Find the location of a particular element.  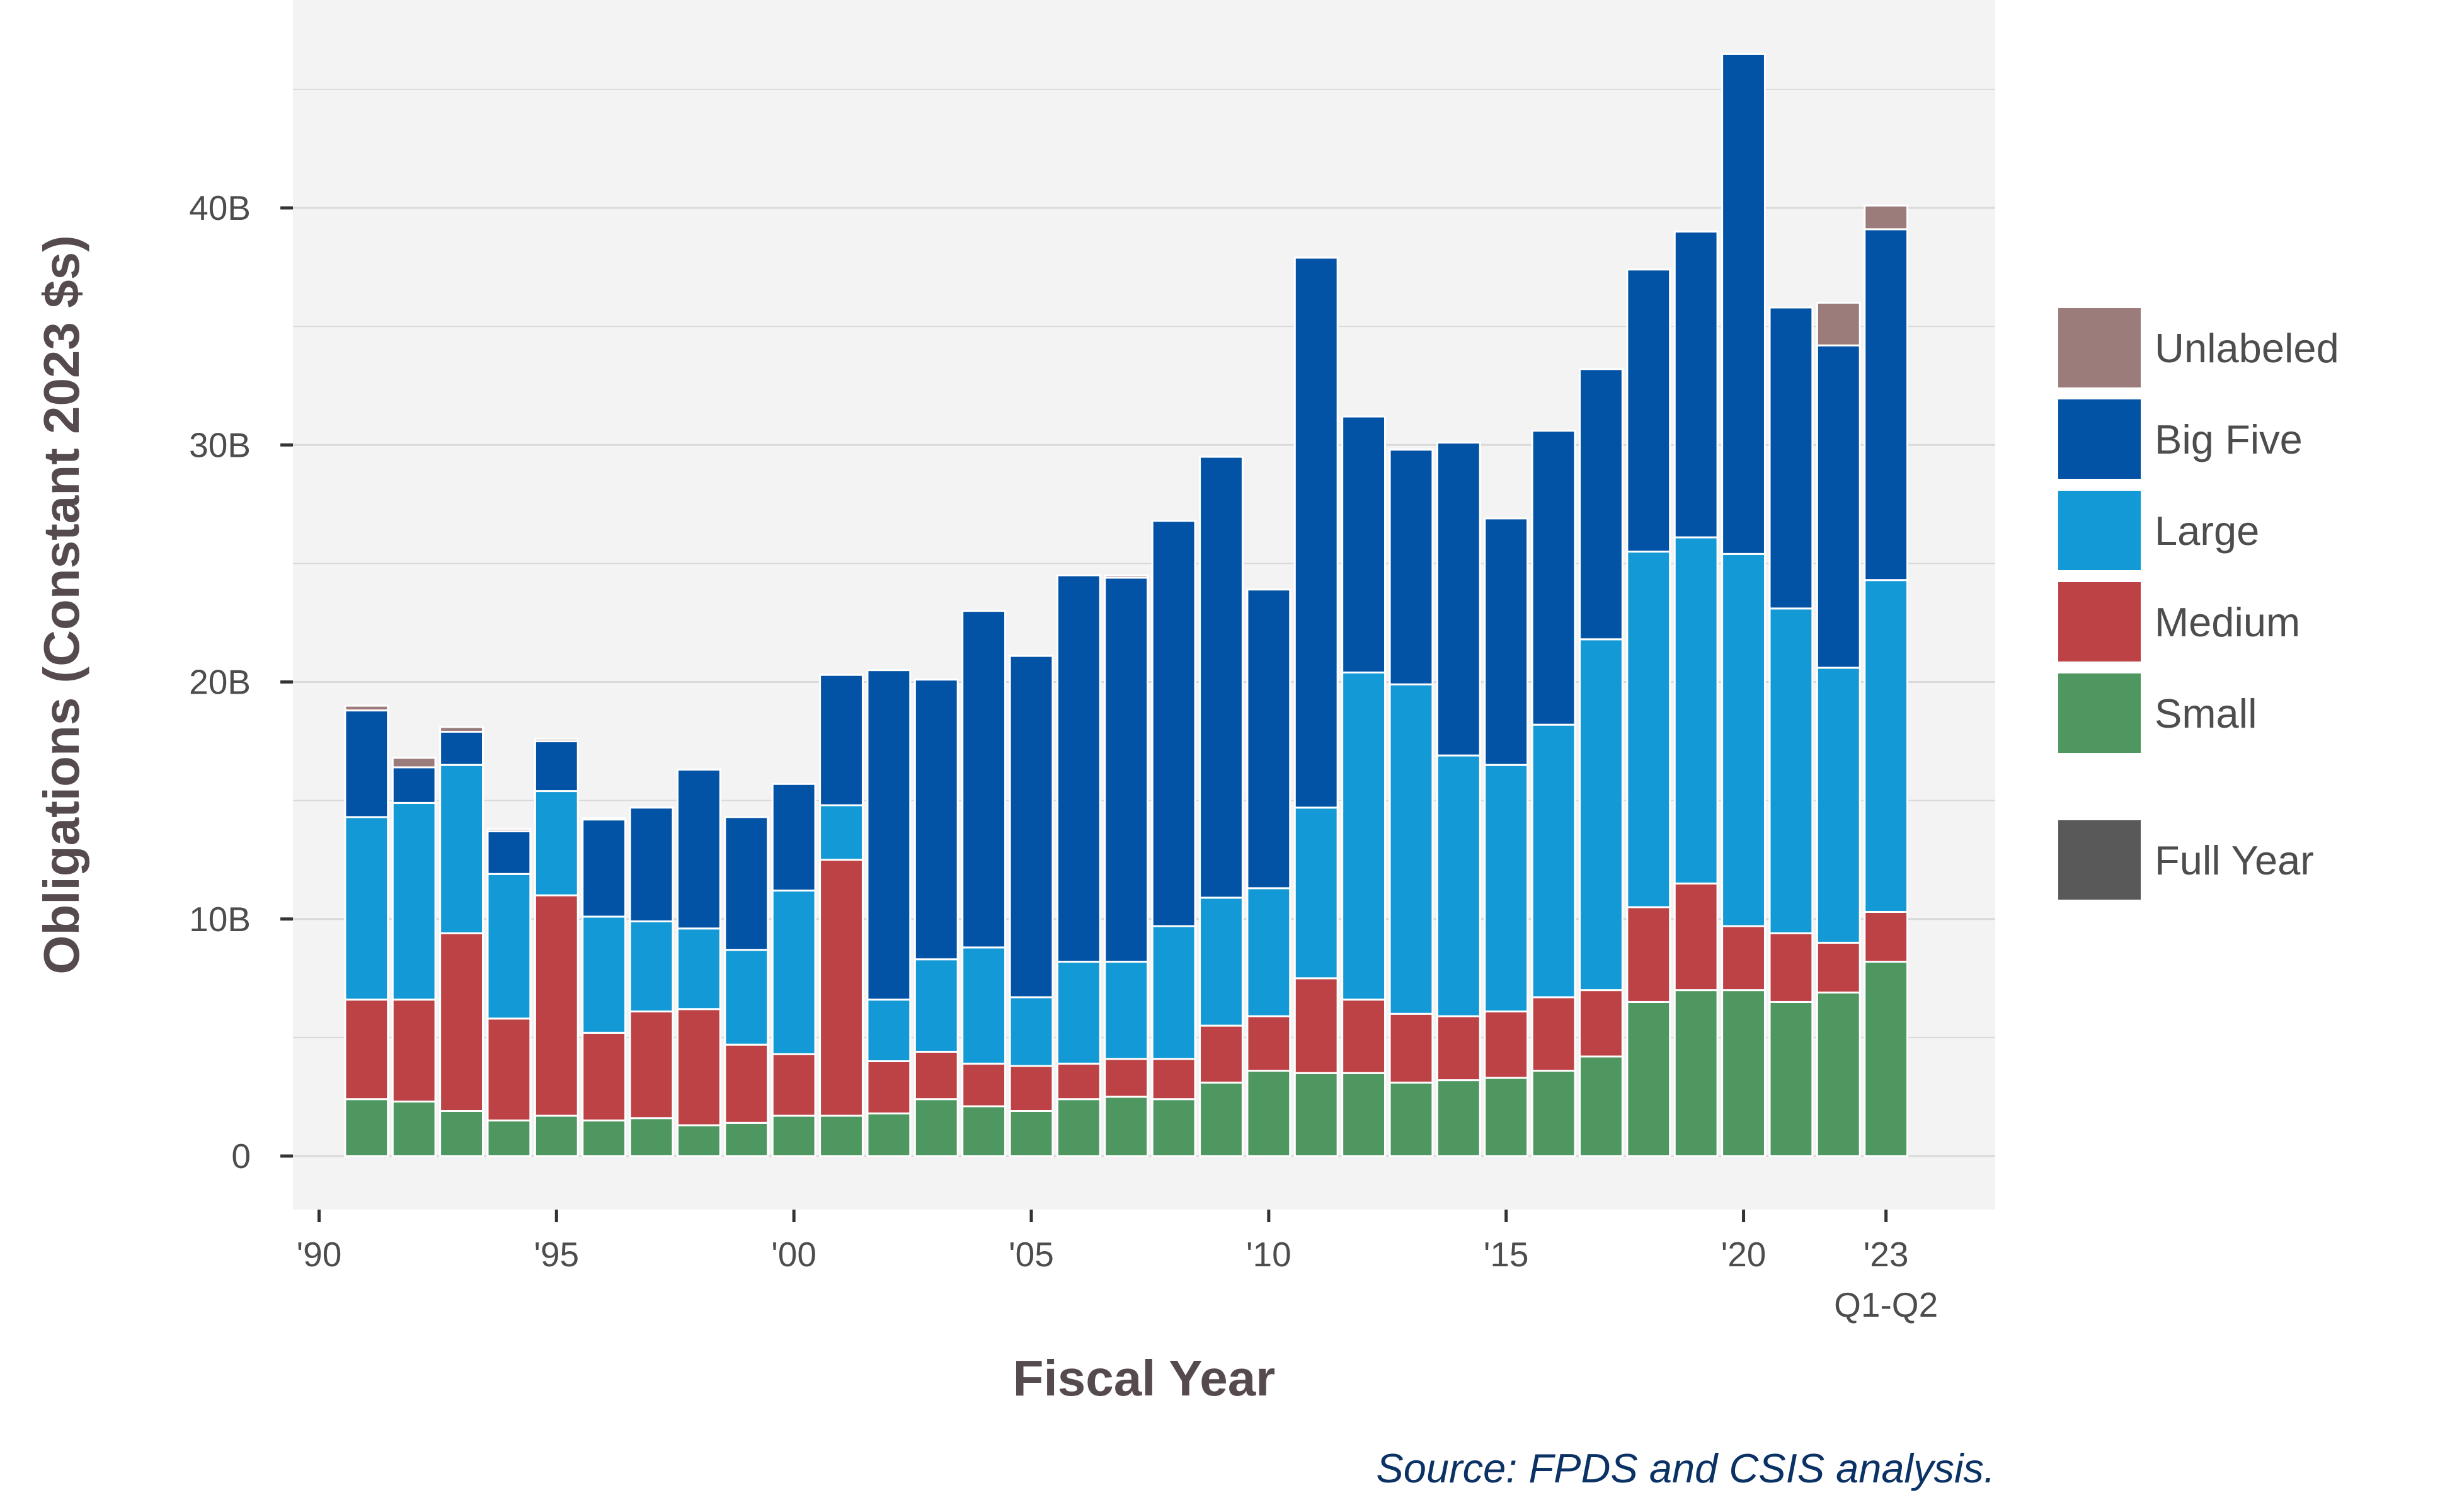

bar-unlabeled-2022 is located at coordinates (1838, 324).